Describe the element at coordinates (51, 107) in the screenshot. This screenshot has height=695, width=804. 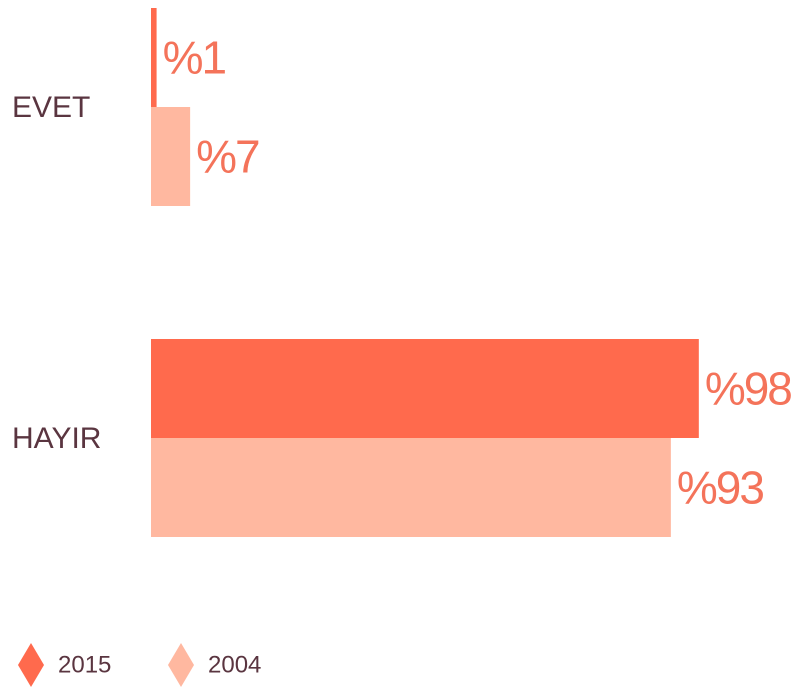
I see `category-label: EVET` at that location.